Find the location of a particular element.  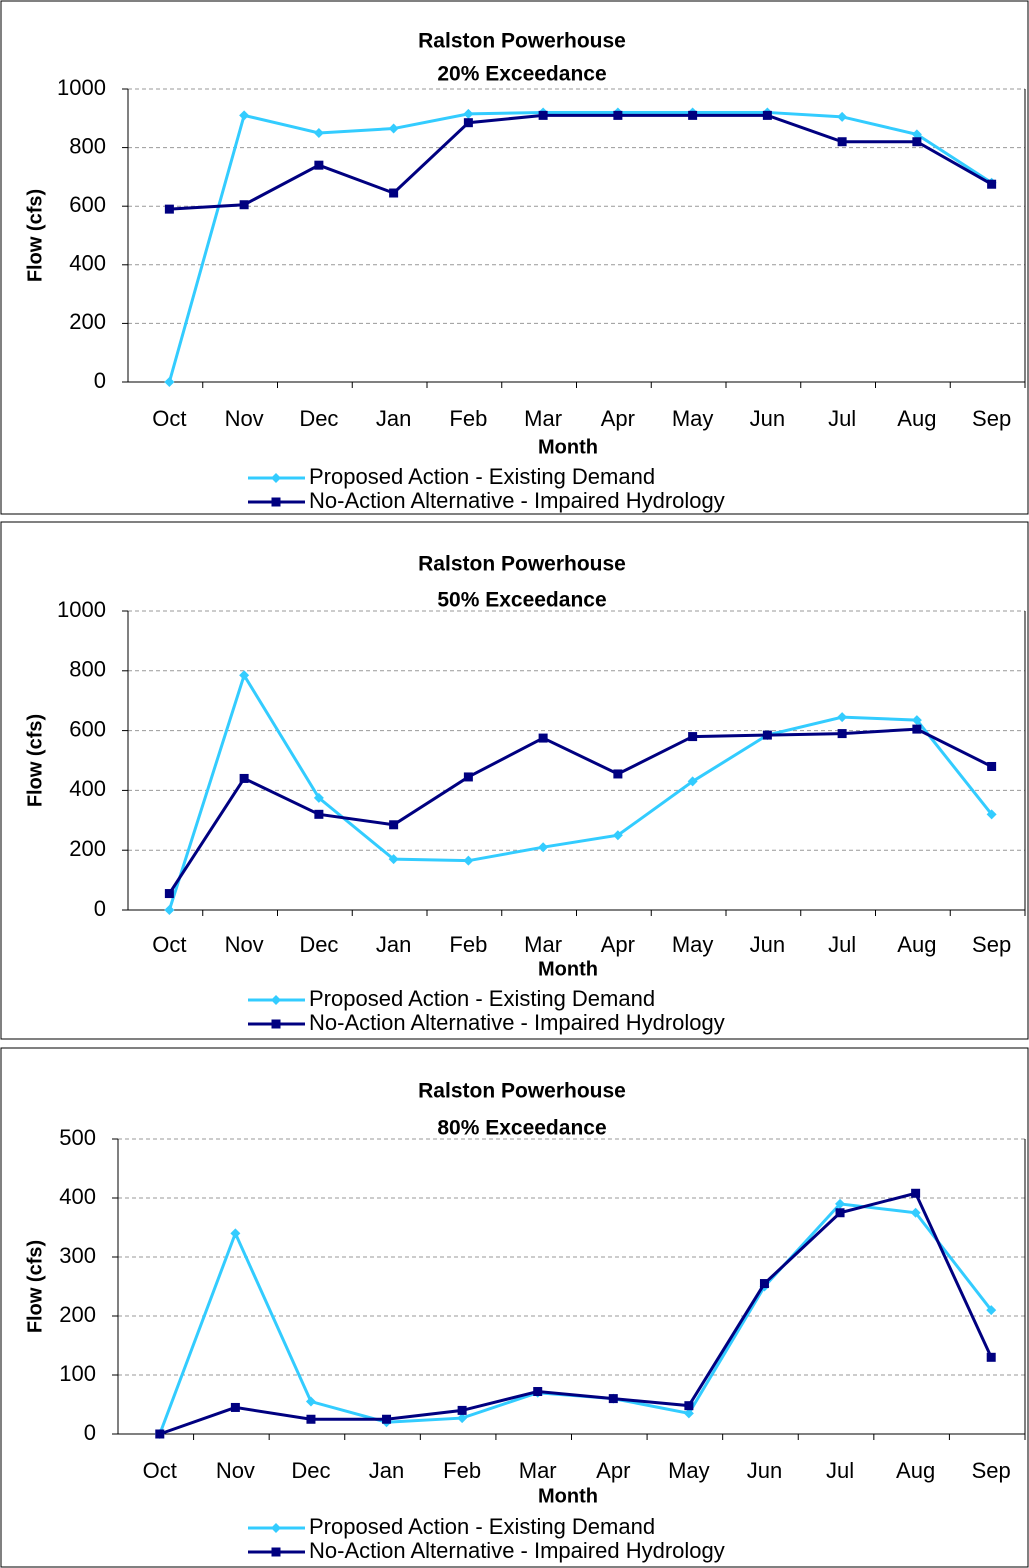

chart-subtitle: 20% Exceedance is located at coordinates (521, 74).